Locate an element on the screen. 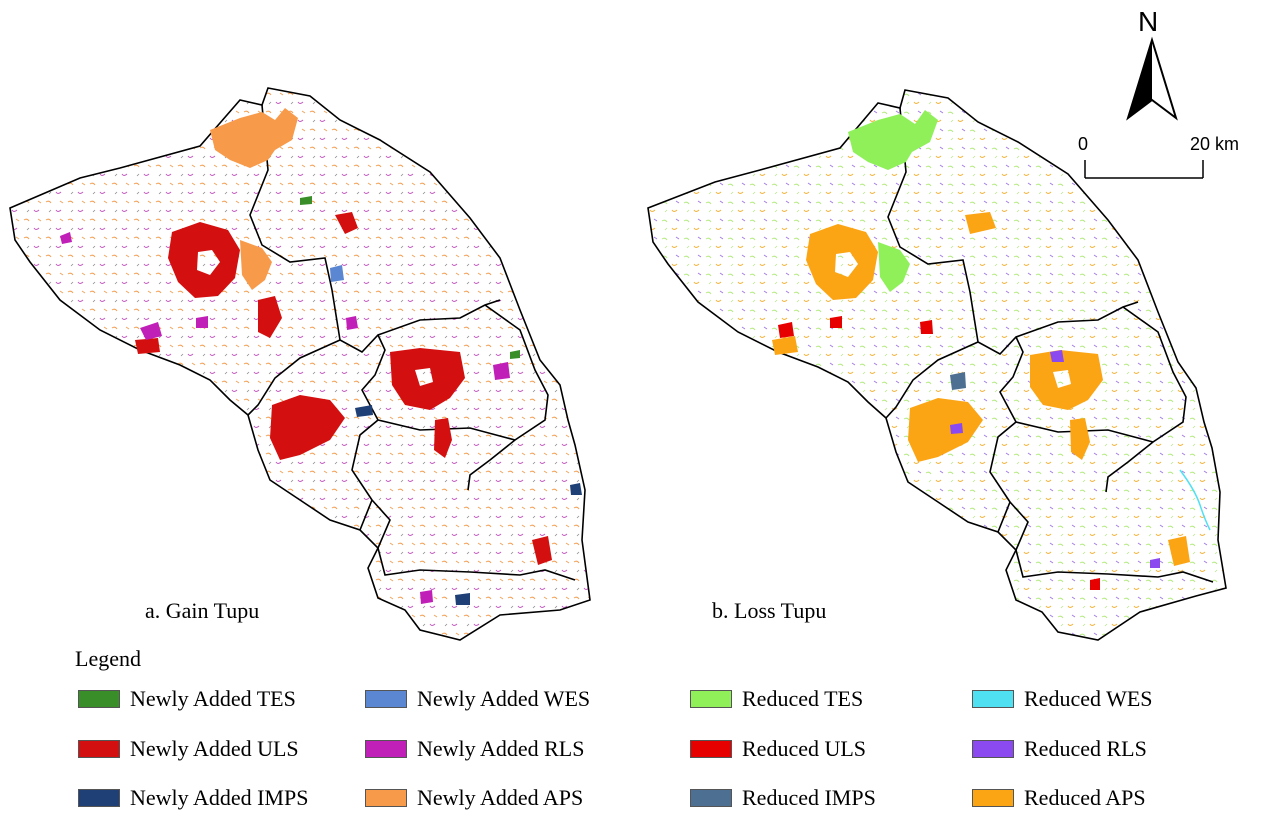 This screenshot has height=822, width=1262. legend-label: Newly Added WES is located at coordinates (504, 698).